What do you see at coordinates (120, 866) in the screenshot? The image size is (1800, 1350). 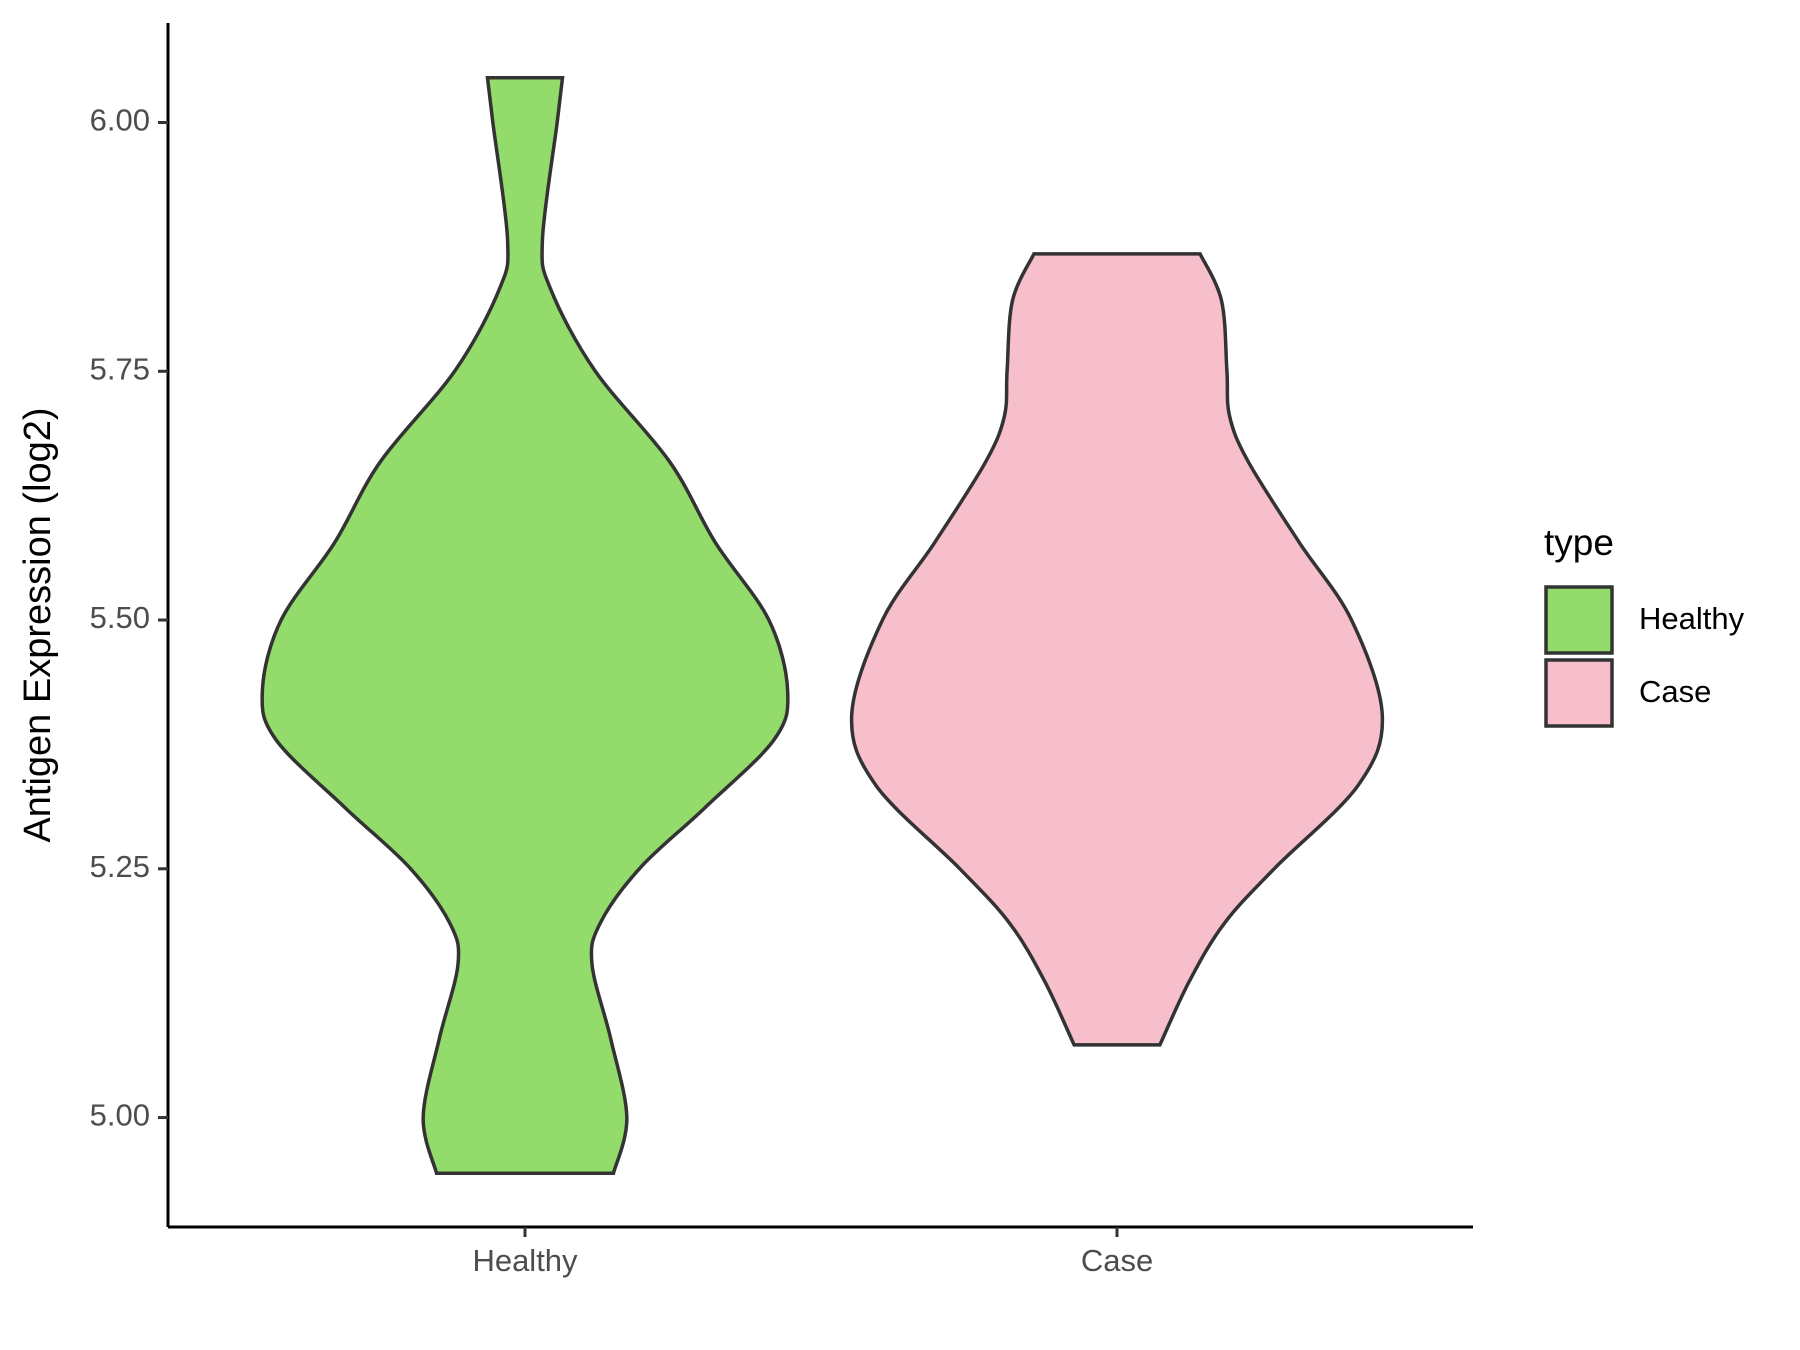 I see `y-tick-label: 5.25` at bounding box center [120, 866].